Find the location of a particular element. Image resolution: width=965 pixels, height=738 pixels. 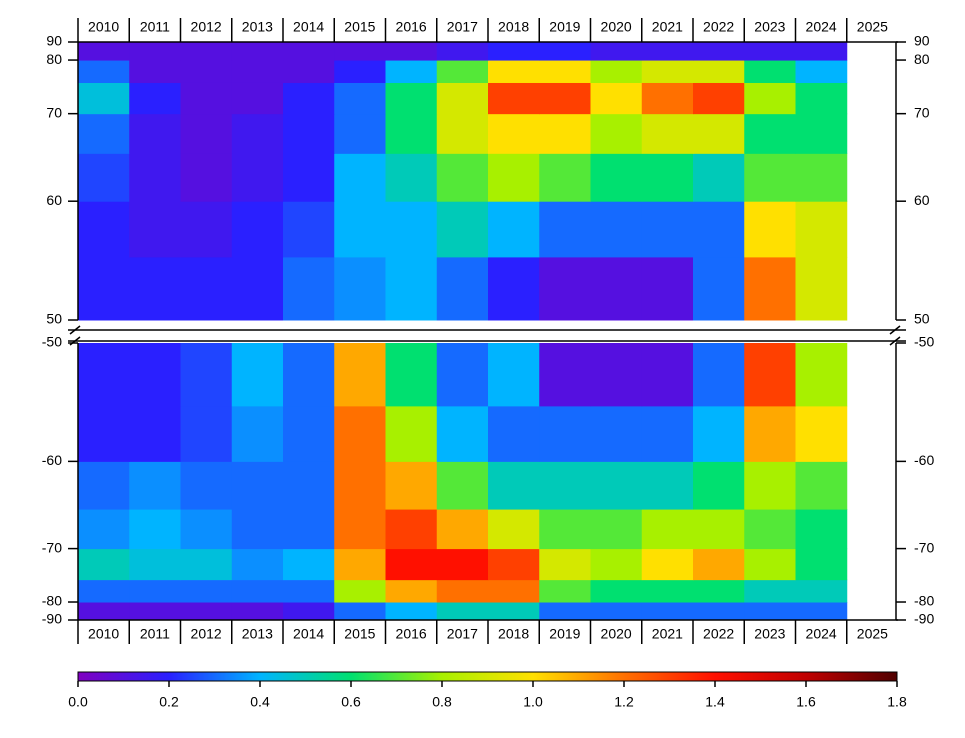

x-tick-label: 2010 is located at coordinates (103, 634).